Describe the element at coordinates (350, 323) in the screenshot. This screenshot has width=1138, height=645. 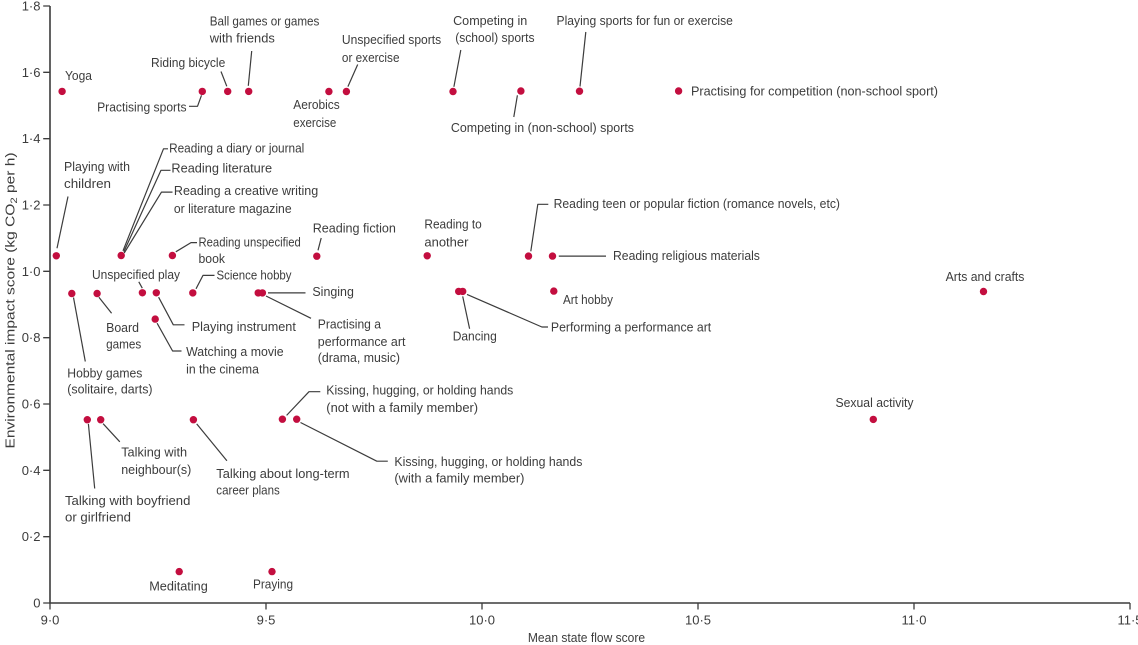
I see `svg-text: Practising a` at that location.